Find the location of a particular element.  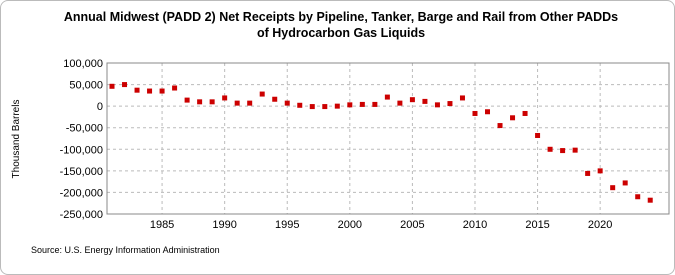

x-tick-label: 2005 is located at coordinates (412, 225).